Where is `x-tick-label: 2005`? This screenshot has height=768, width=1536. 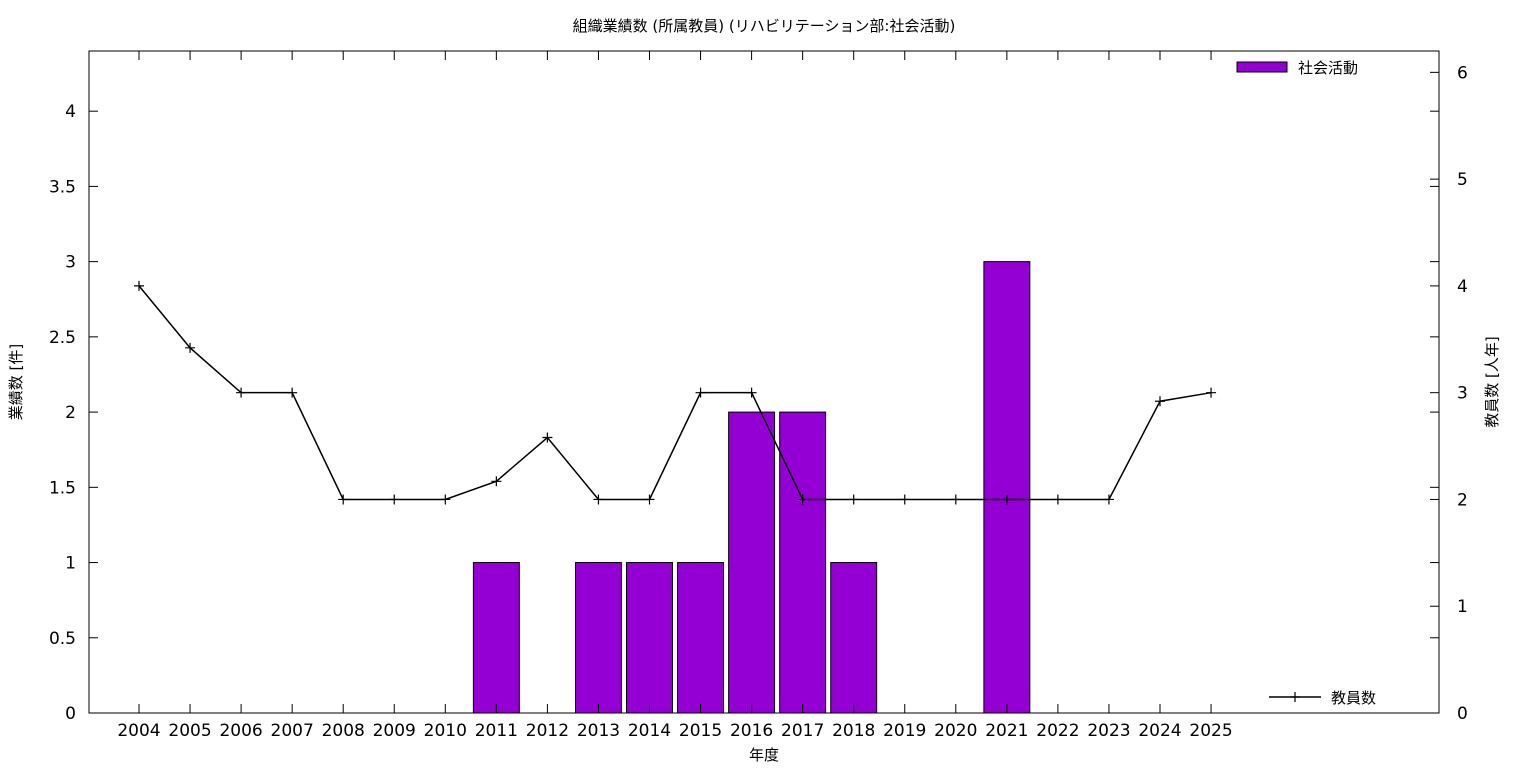
x-tick-label: 2005 is located at coordinates (189, 731).